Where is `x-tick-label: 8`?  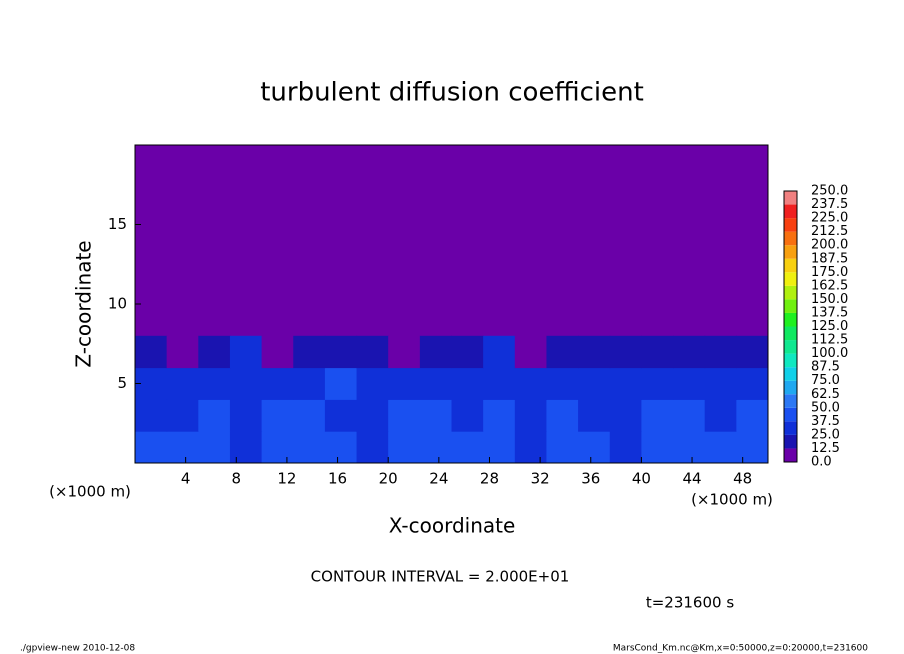 x-tick-label: 8 is located at coordinates (237, 479).